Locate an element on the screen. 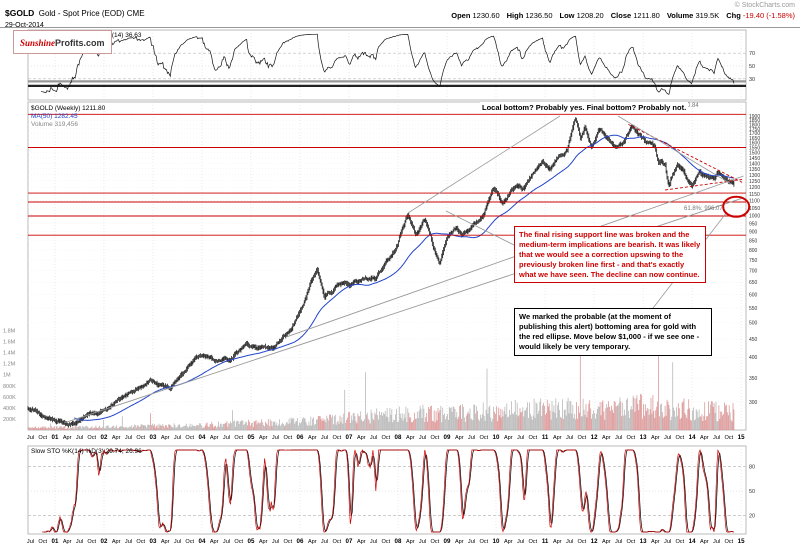 This screenshot has width=800, height=556. svg-text: 20 is located at coordinates (752, 517).